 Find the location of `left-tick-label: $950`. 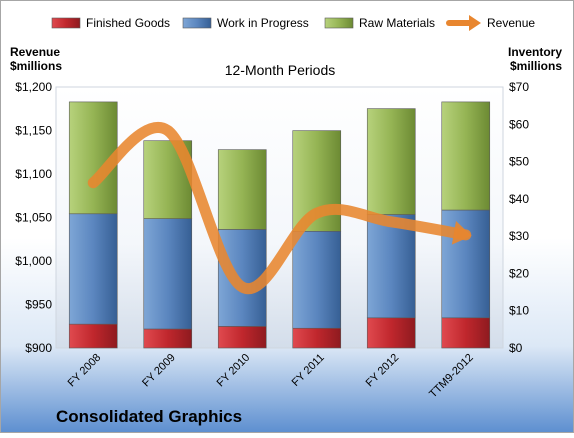

left-tick-label: $950 is located at coordinates (38, 305).